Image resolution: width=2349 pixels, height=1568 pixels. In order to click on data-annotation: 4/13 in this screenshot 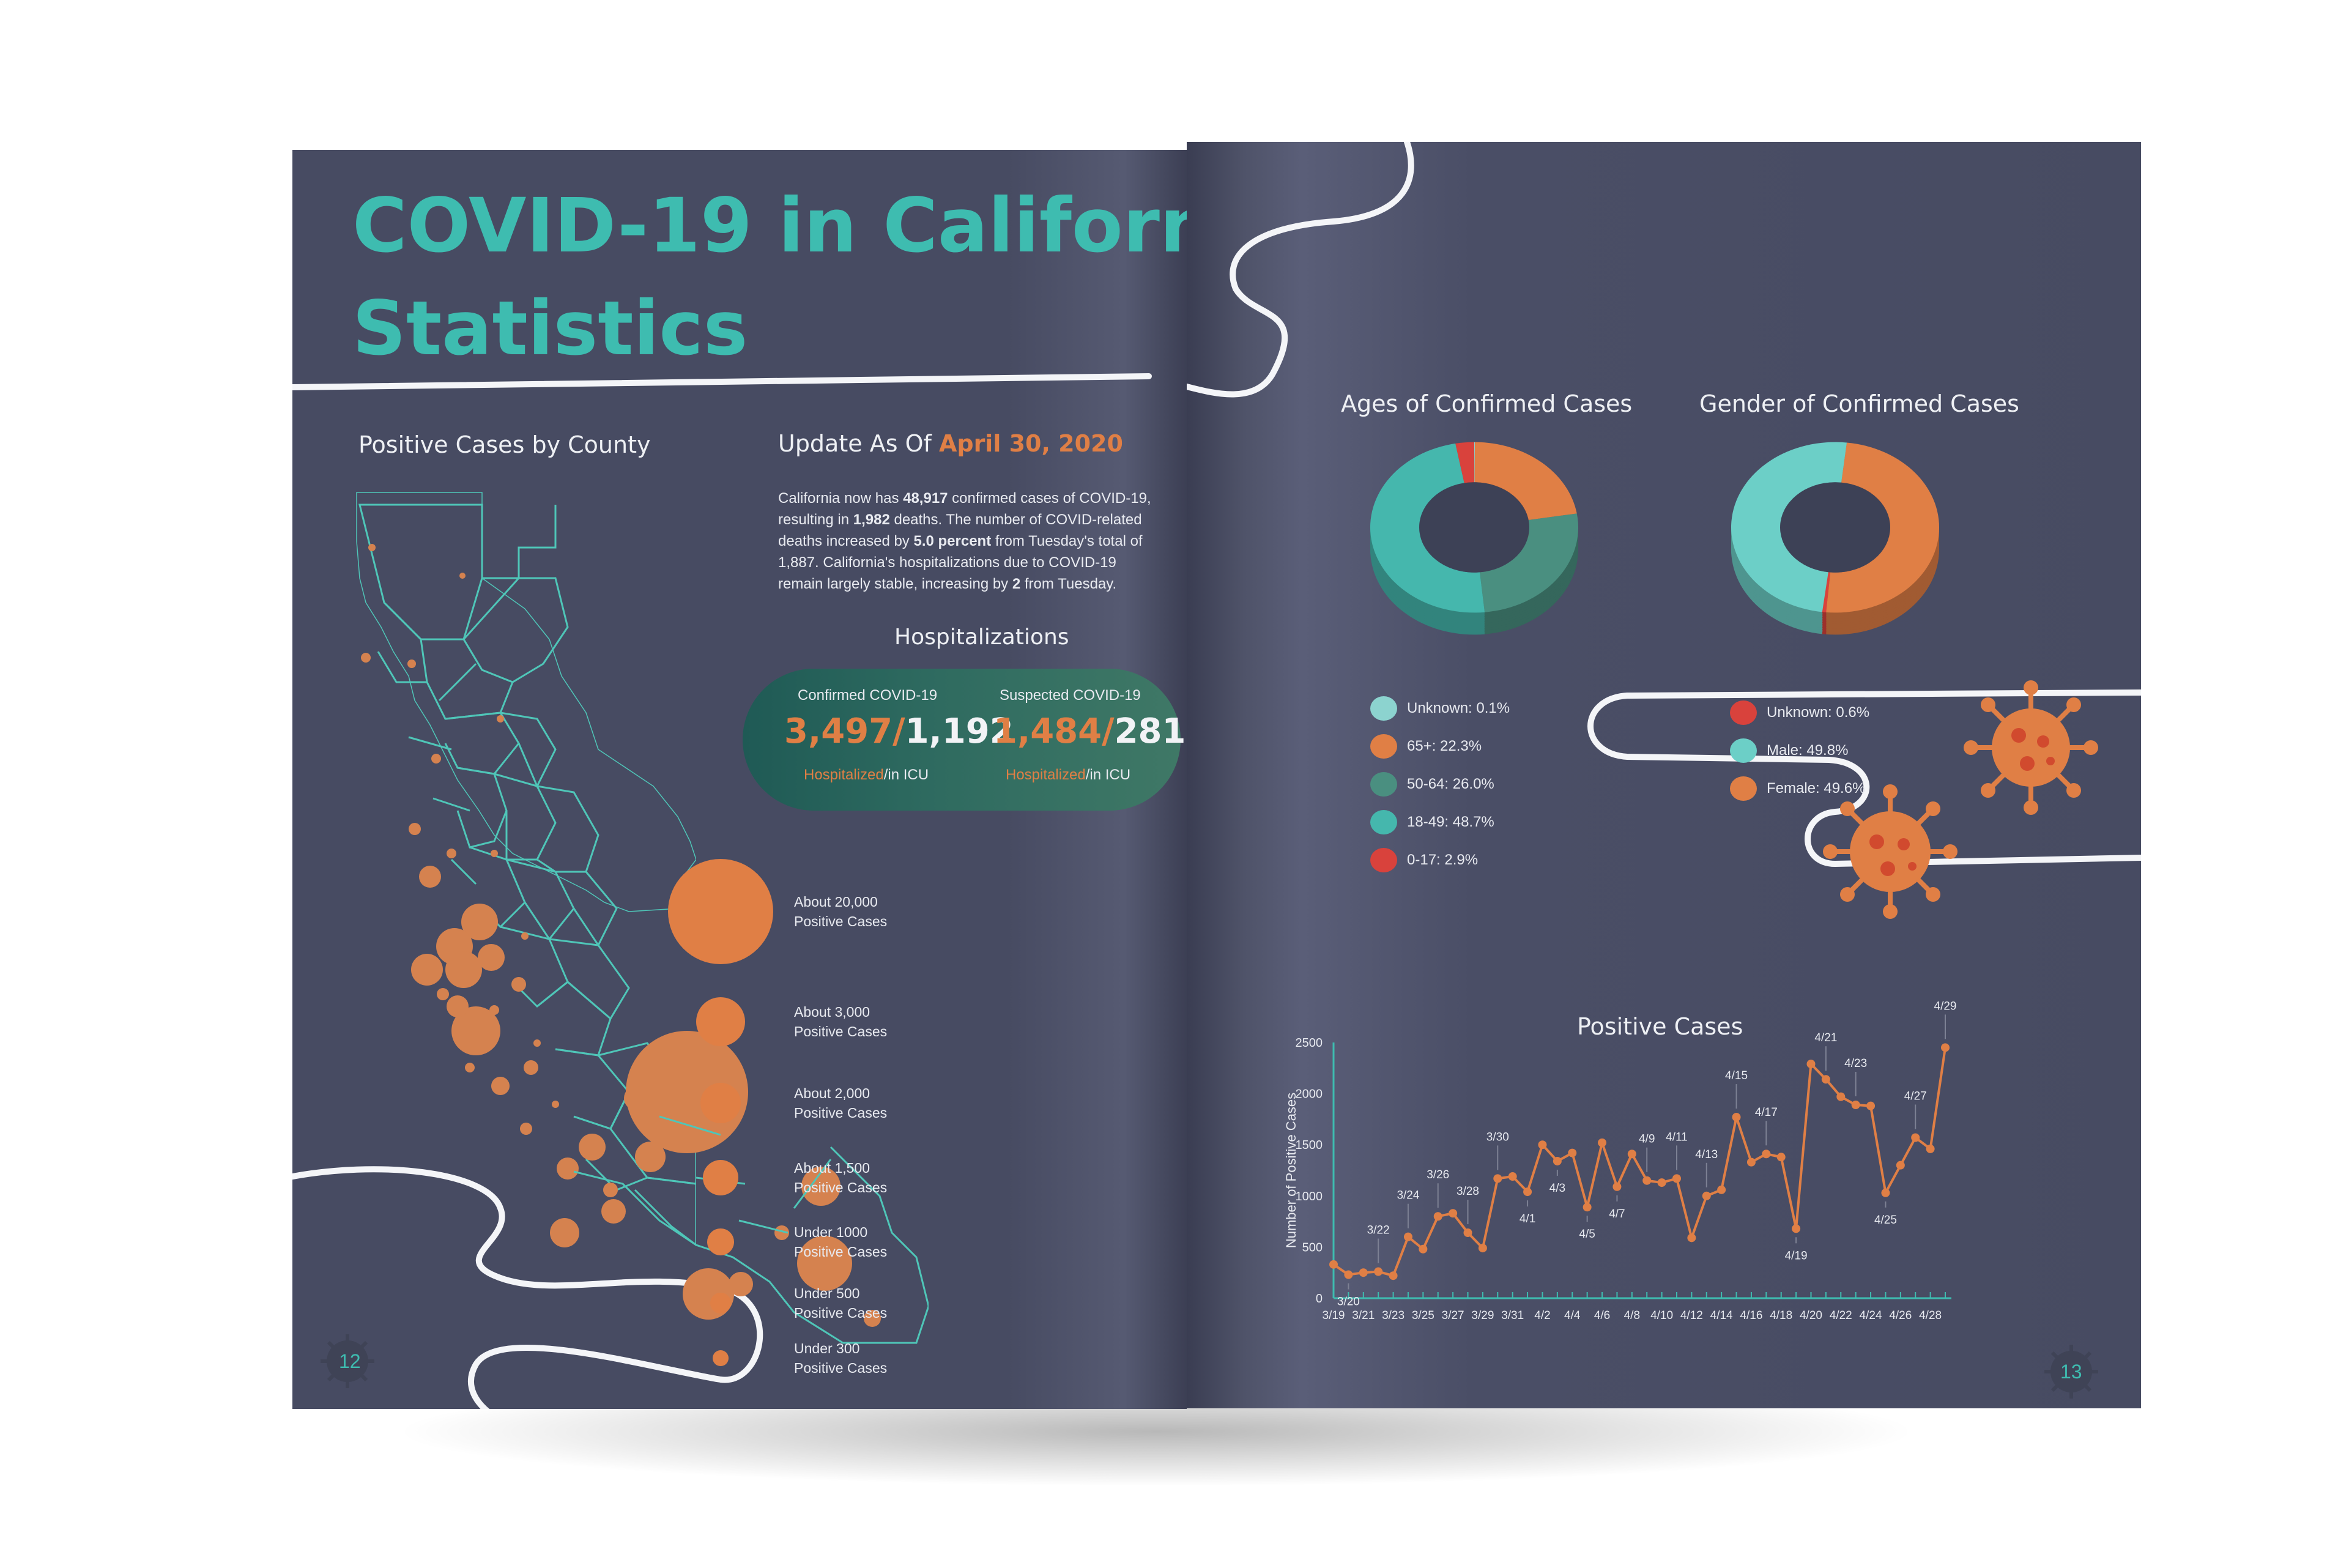, I will do `click(1707, 1154)`.